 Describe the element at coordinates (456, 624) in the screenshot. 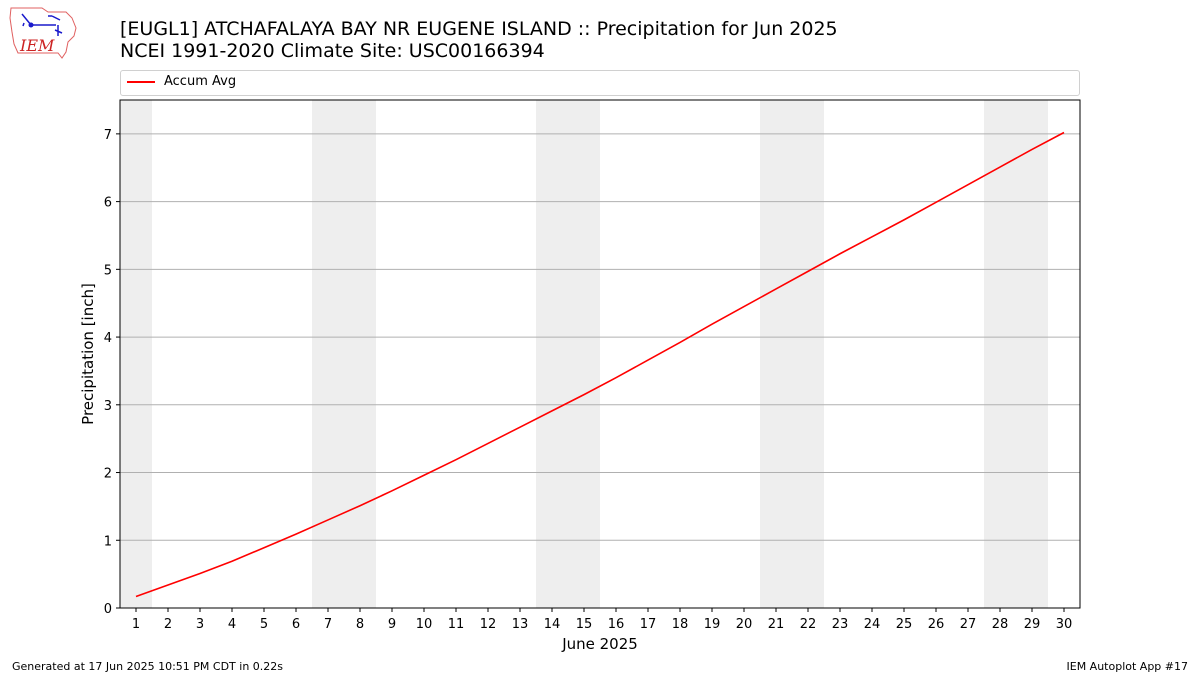

I see `x-tick-label-11: 11` at that location.